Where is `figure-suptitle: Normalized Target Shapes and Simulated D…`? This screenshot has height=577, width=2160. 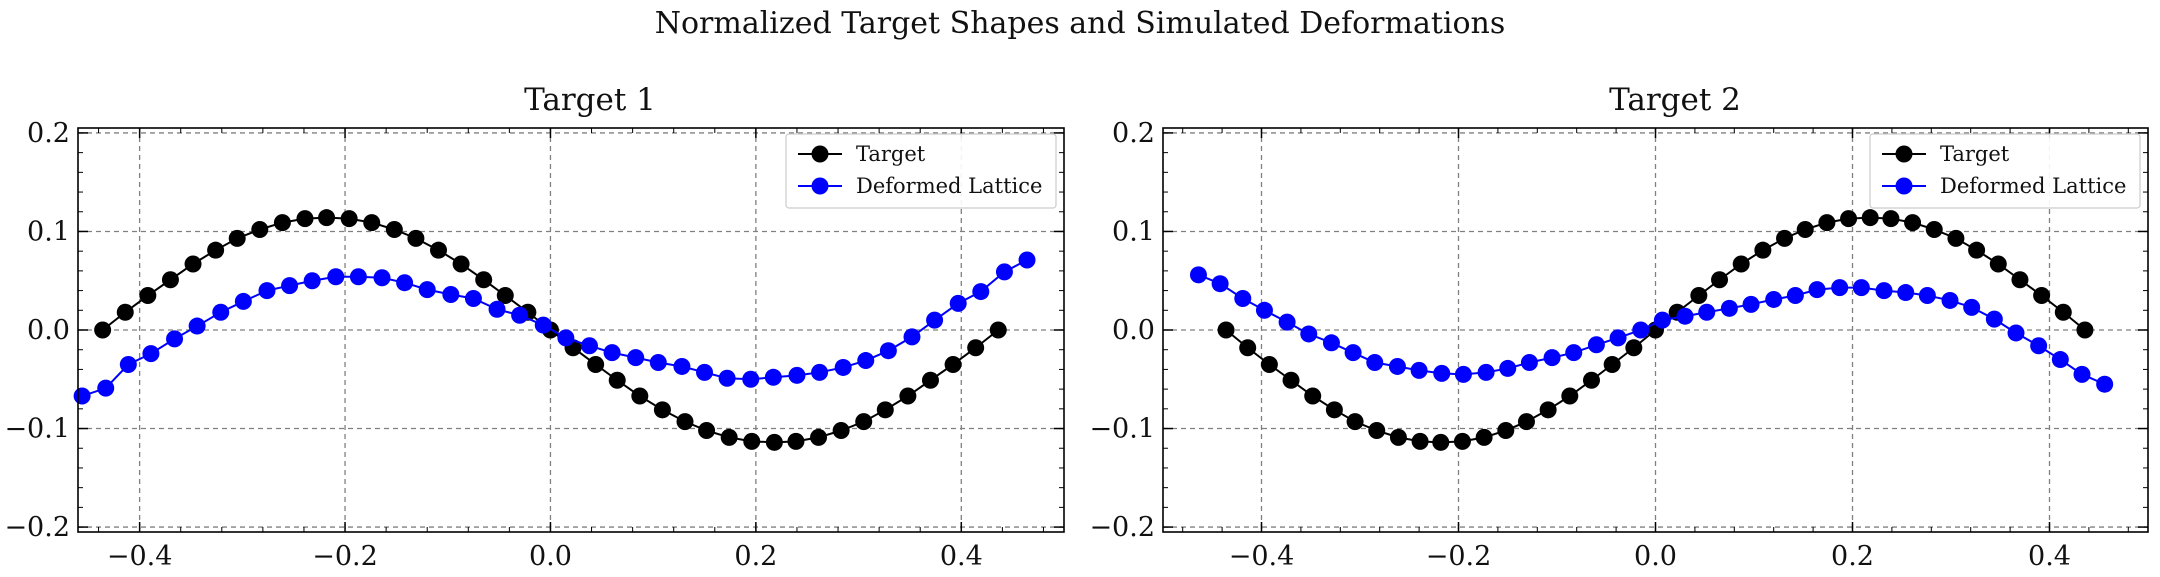
figure-suptitle: Normalized Target Shapes and Simulated D… is located at coordinates (1080, 23).